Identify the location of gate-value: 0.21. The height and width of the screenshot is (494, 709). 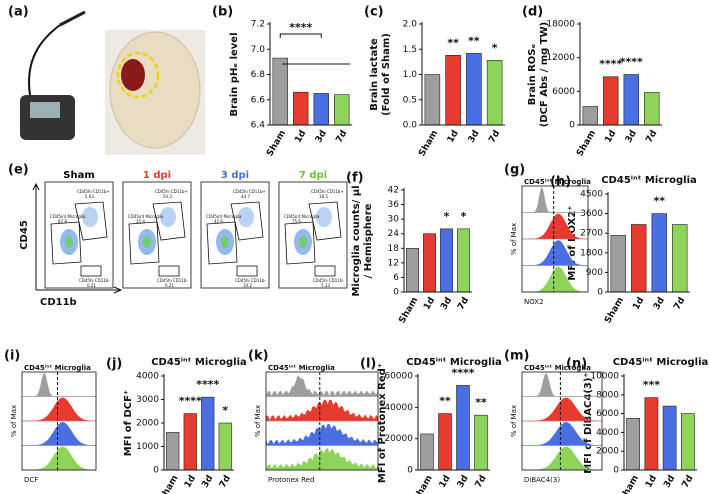
(169, 285).